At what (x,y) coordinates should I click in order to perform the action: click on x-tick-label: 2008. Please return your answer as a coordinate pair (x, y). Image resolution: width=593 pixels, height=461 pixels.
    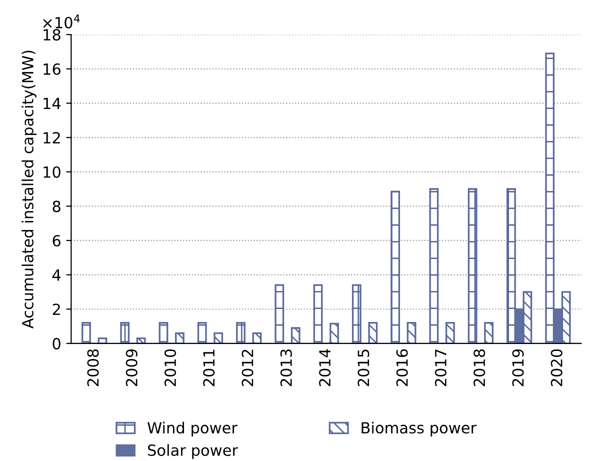
    Looking at the image, I should click on (93, 367).